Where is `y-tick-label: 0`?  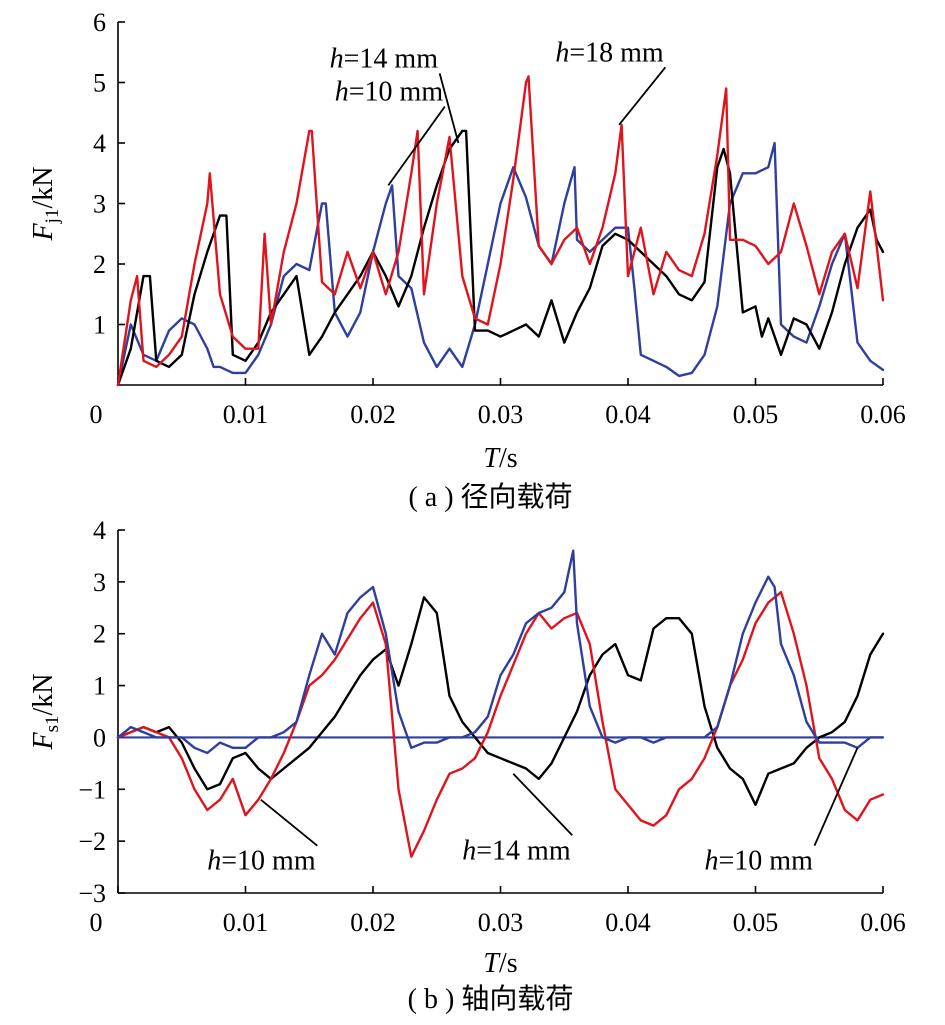
y-tick-label: 0 is located at coordinates (99, 737).